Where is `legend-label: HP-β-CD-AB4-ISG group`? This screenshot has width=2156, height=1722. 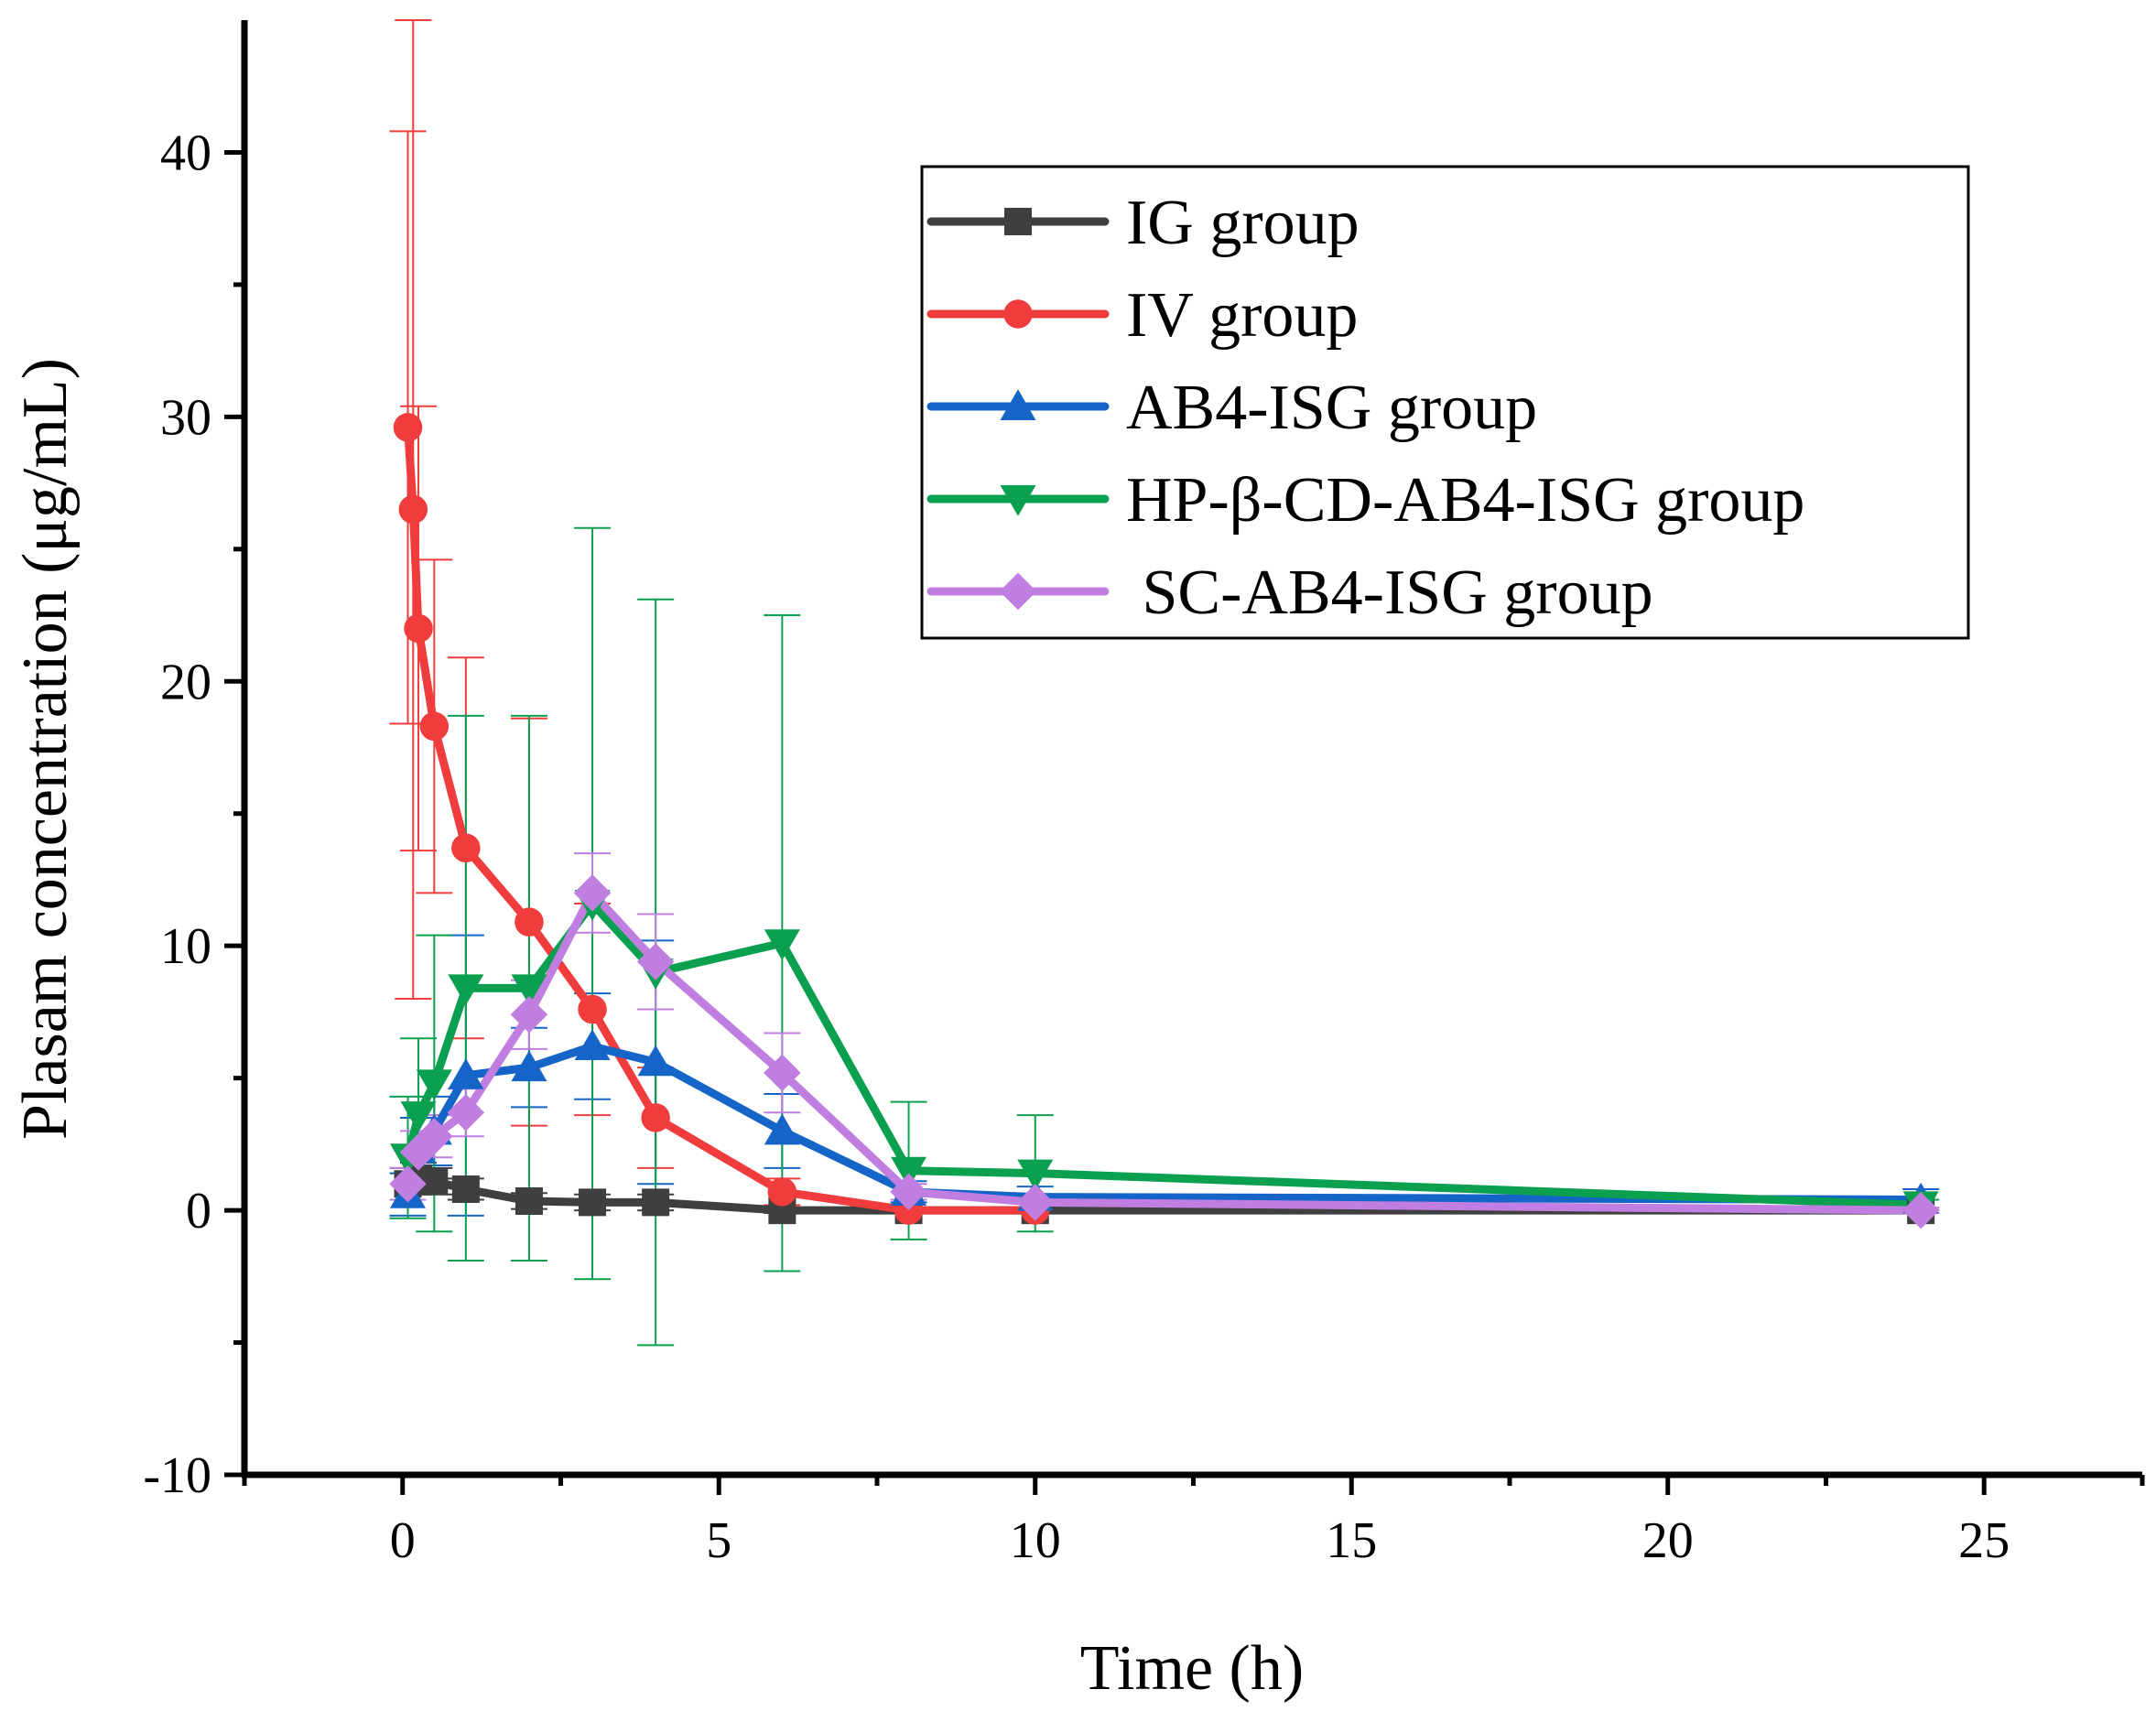 legend-label: HP-β-CD-AB4-ISG group is located at coordinates (1465, 501).